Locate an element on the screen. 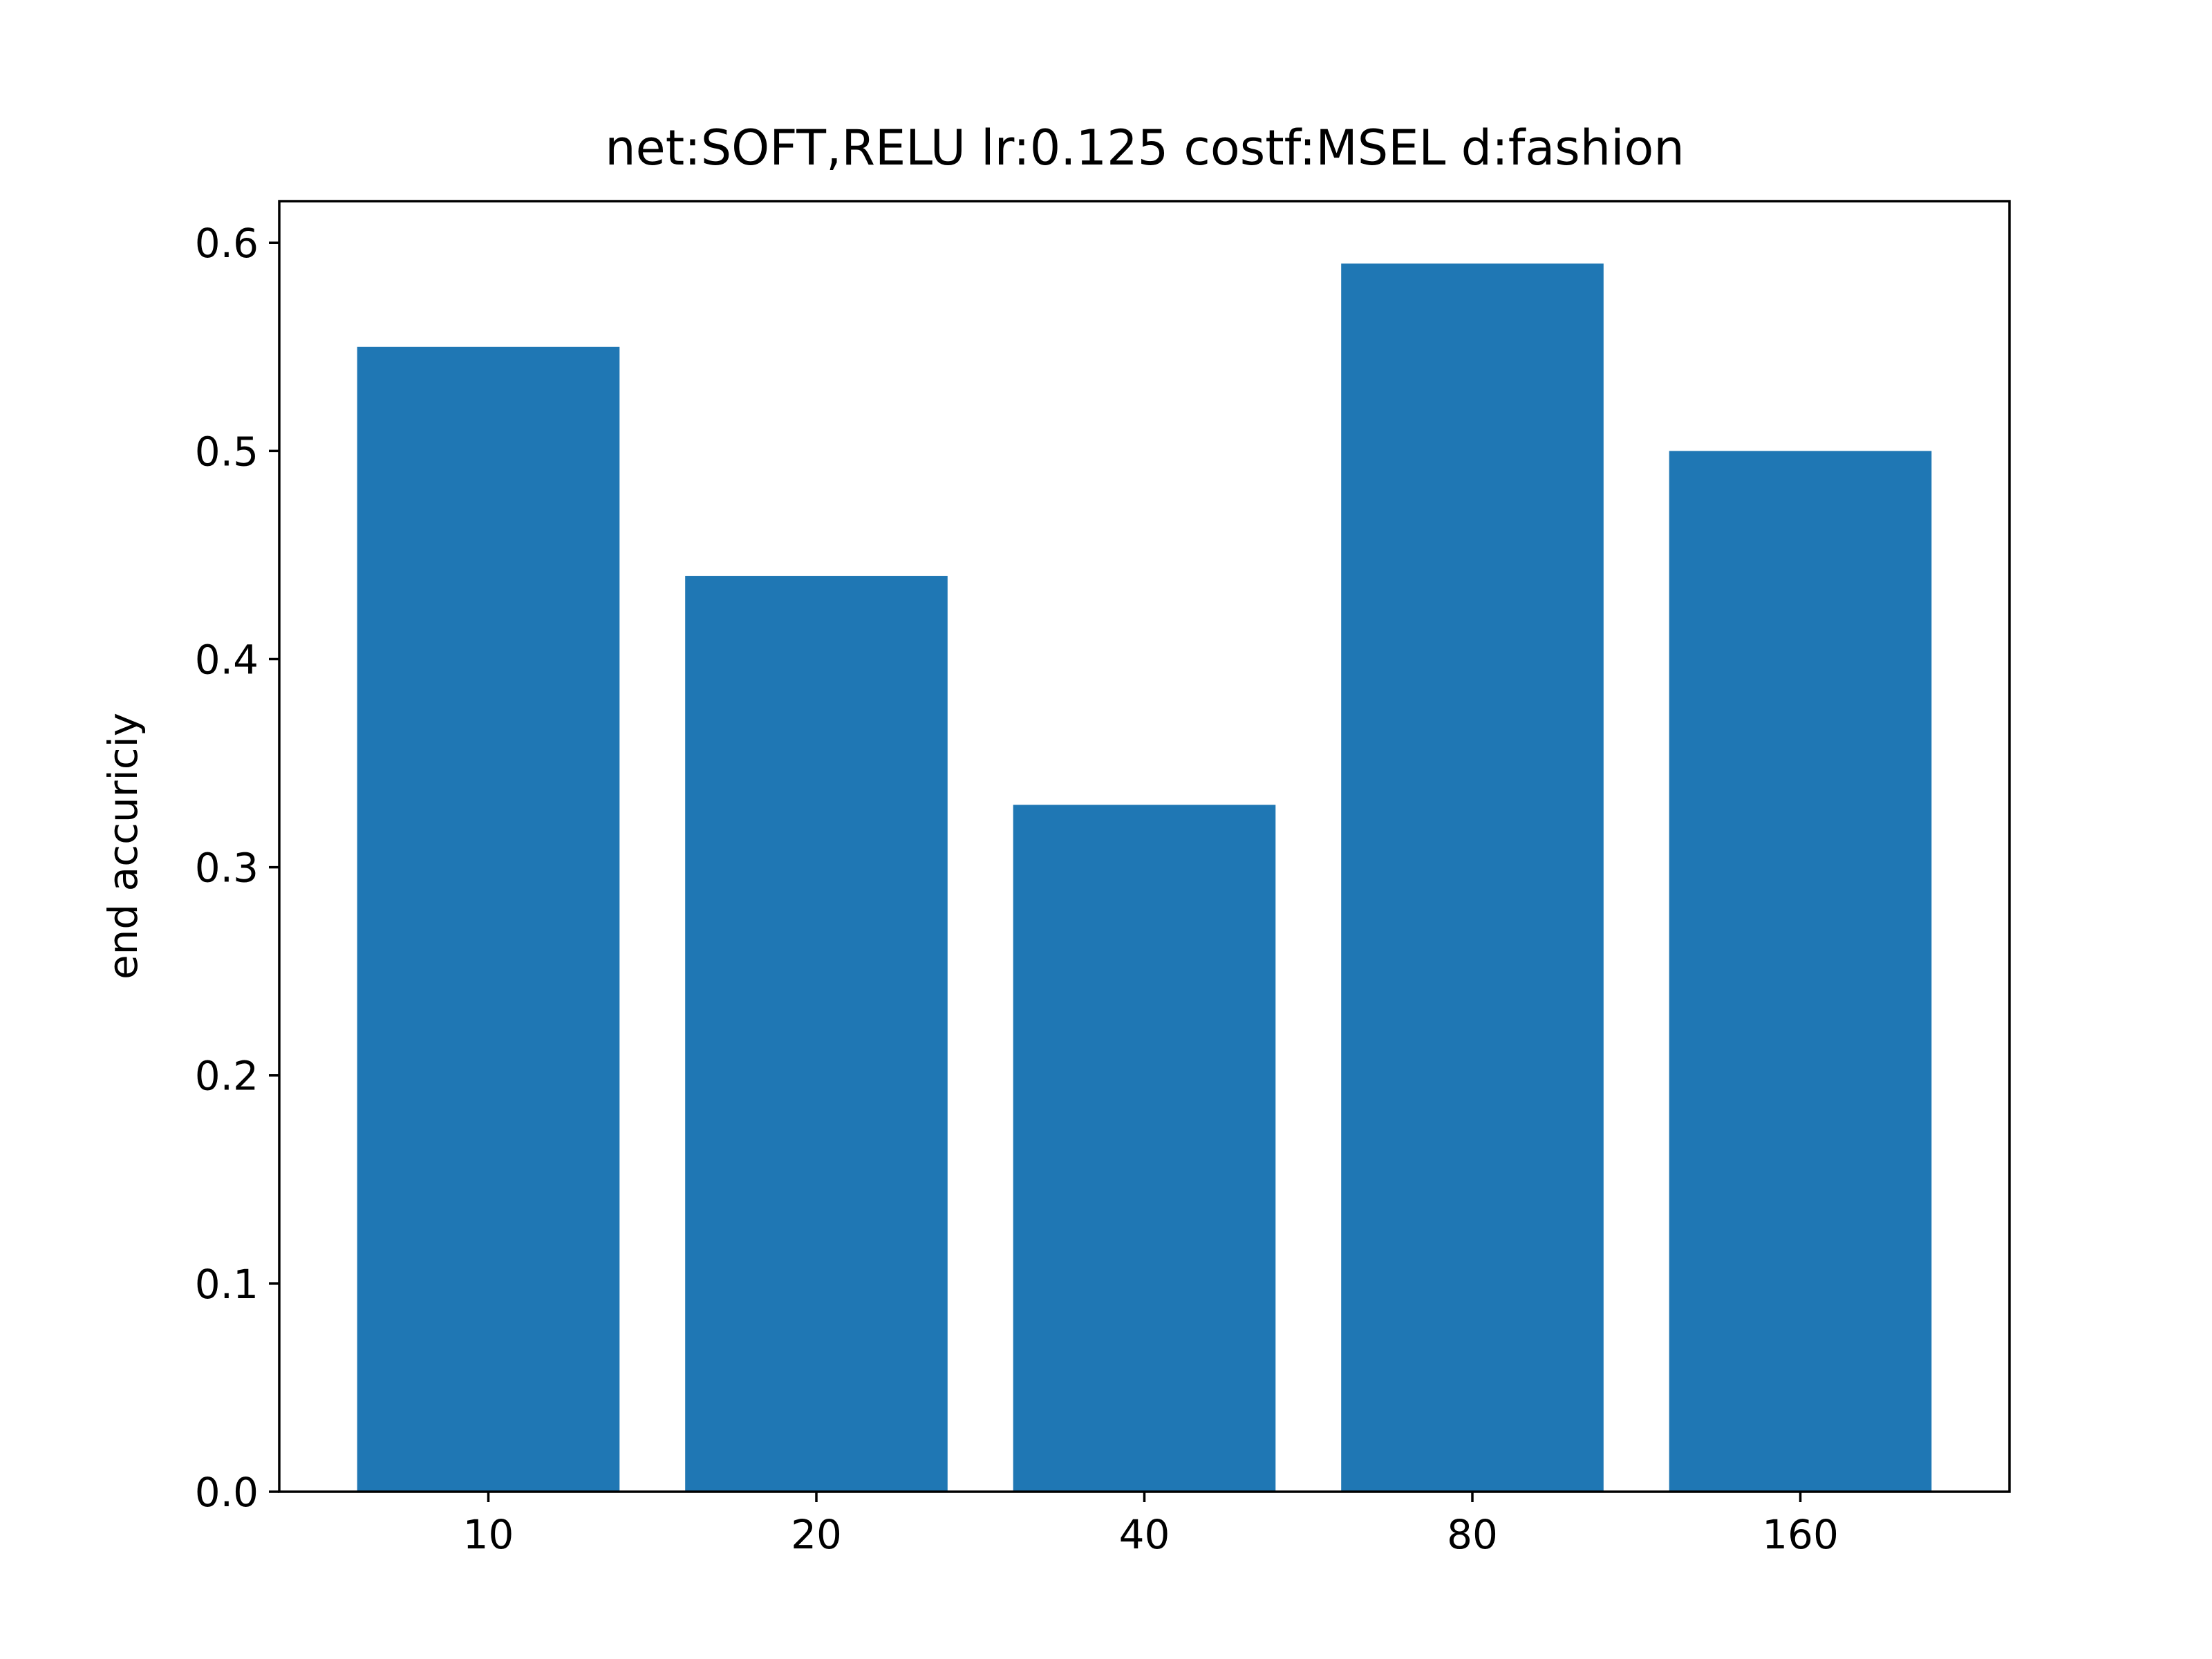  y-tick-label: 0.0 is located at coordinates (227, 1493).